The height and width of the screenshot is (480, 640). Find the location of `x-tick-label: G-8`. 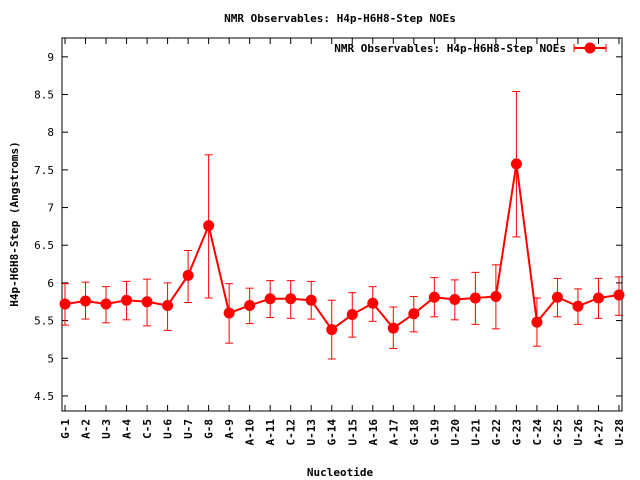

x-tick-label: G-8 is located at coordinates (209, 429).